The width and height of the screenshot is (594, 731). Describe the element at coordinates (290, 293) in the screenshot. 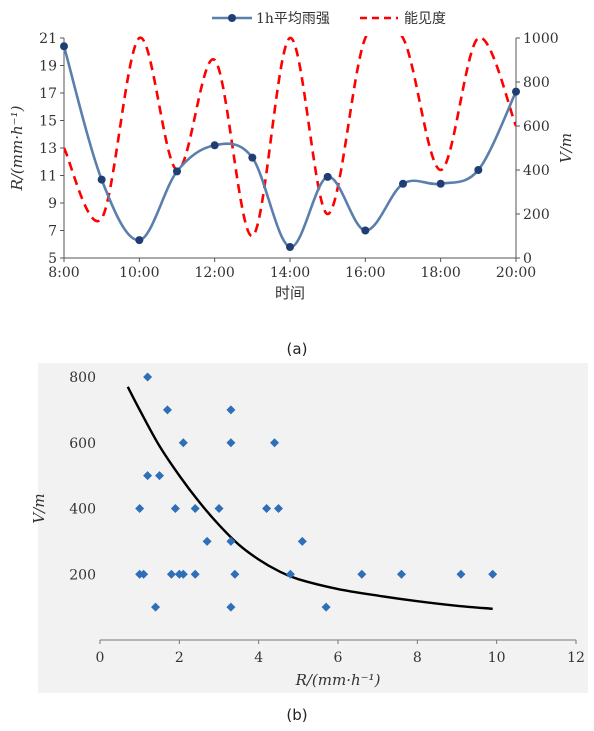

I see `x-axis-title: 时间` at that location.